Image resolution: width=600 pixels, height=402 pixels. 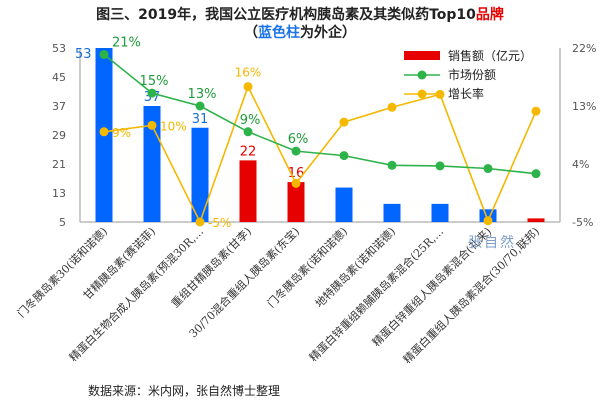 I want to click on left-tick-label: 45, so click(x=59, y=77).